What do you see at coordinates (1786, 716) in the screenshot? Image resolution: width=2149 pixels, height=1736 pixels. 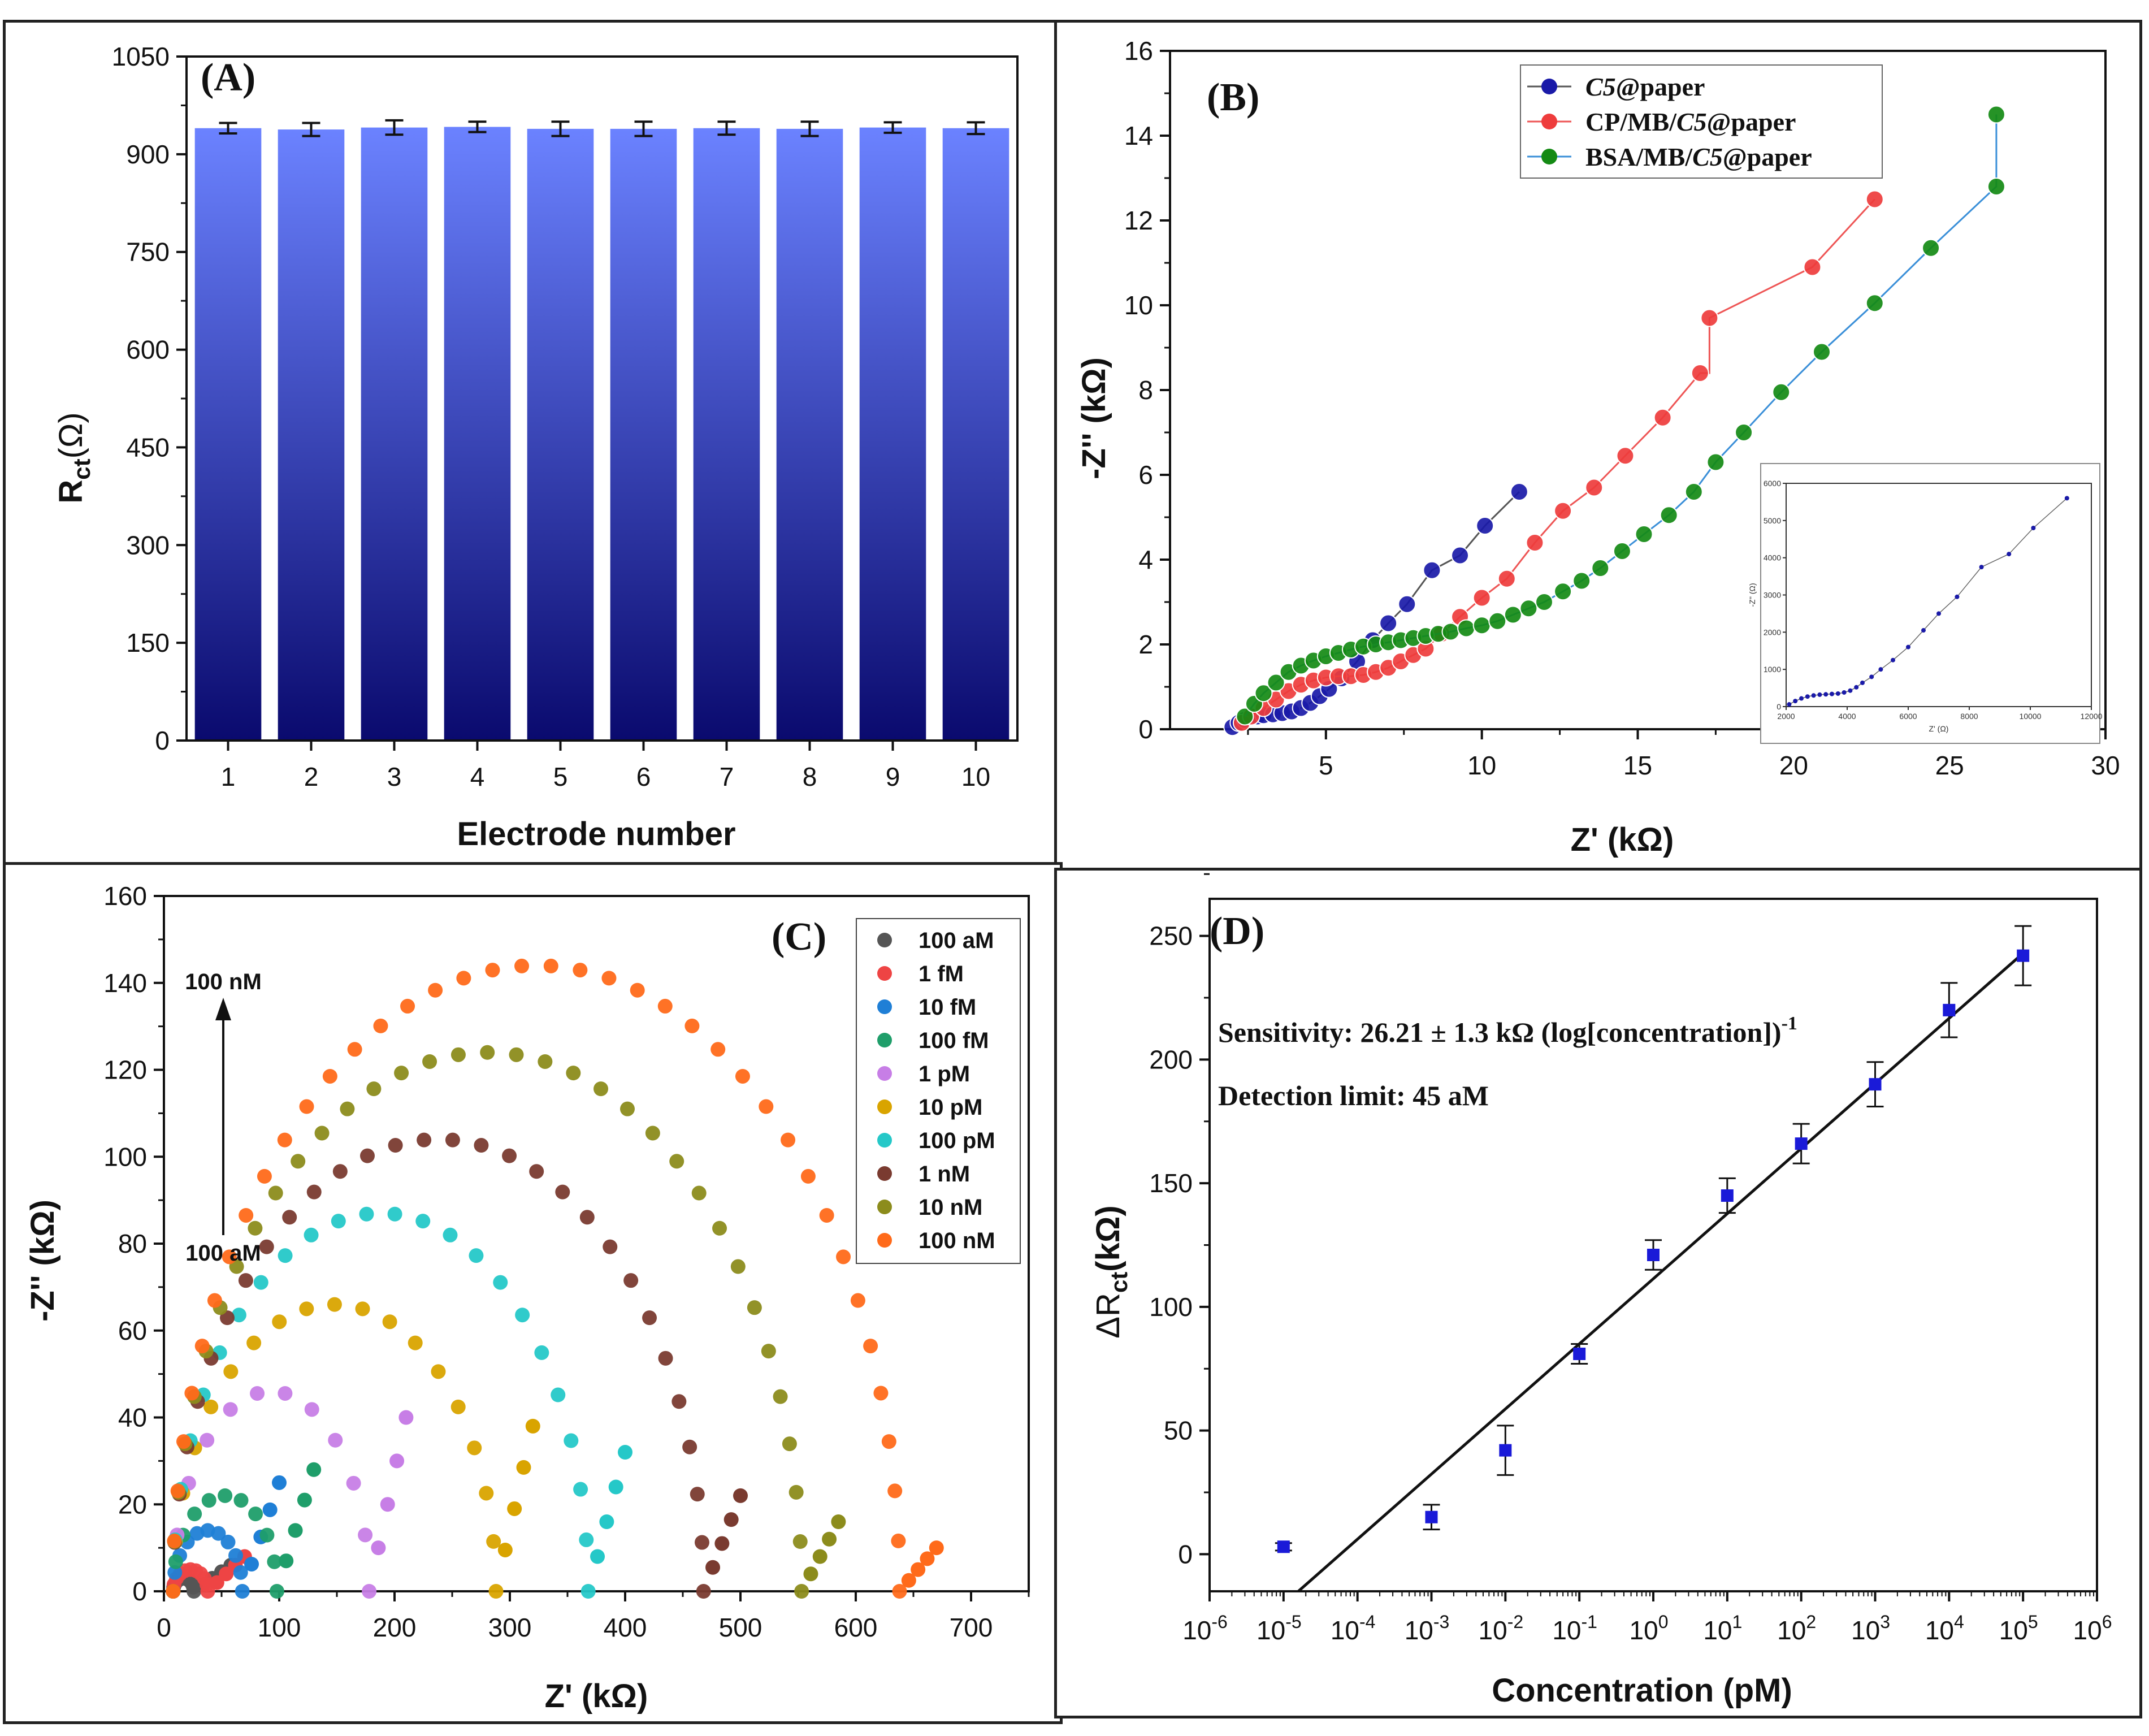 I see `inset-x-tick-label: 2000` at bounding box center [1786, 716].